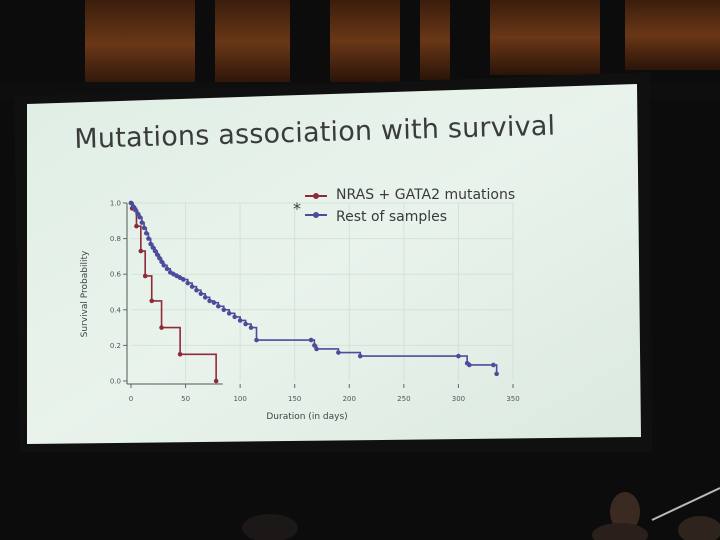  Describe the element at coordinates (85, 293) in the screenshot. I see `y-axis-label: Survival Probability` at that location.